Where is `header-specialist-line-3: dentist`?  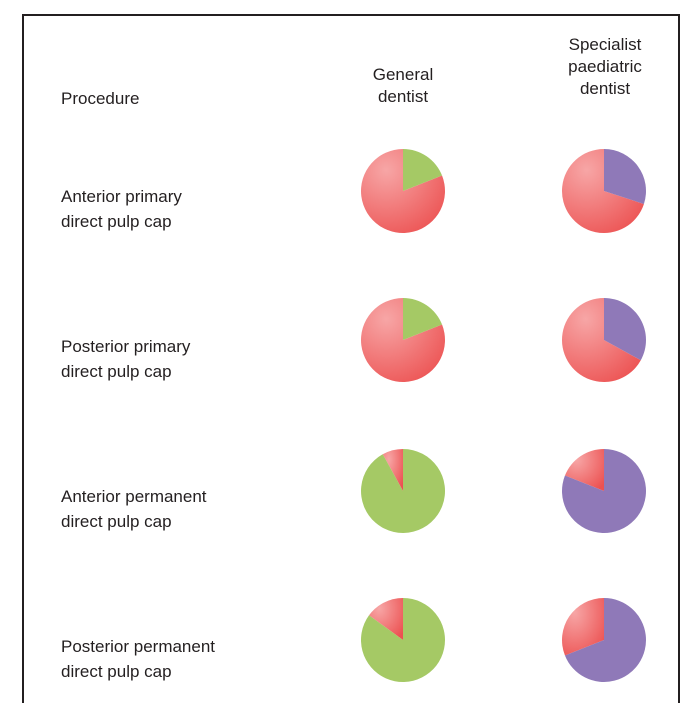
header-specialist-line-3: dentist is located at coordinates (605, 88).